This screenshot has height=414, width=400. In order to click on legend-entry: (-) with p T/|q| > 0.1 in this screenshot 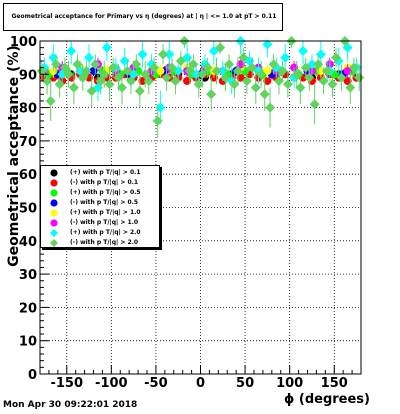, I will do `click(101, 183)`.